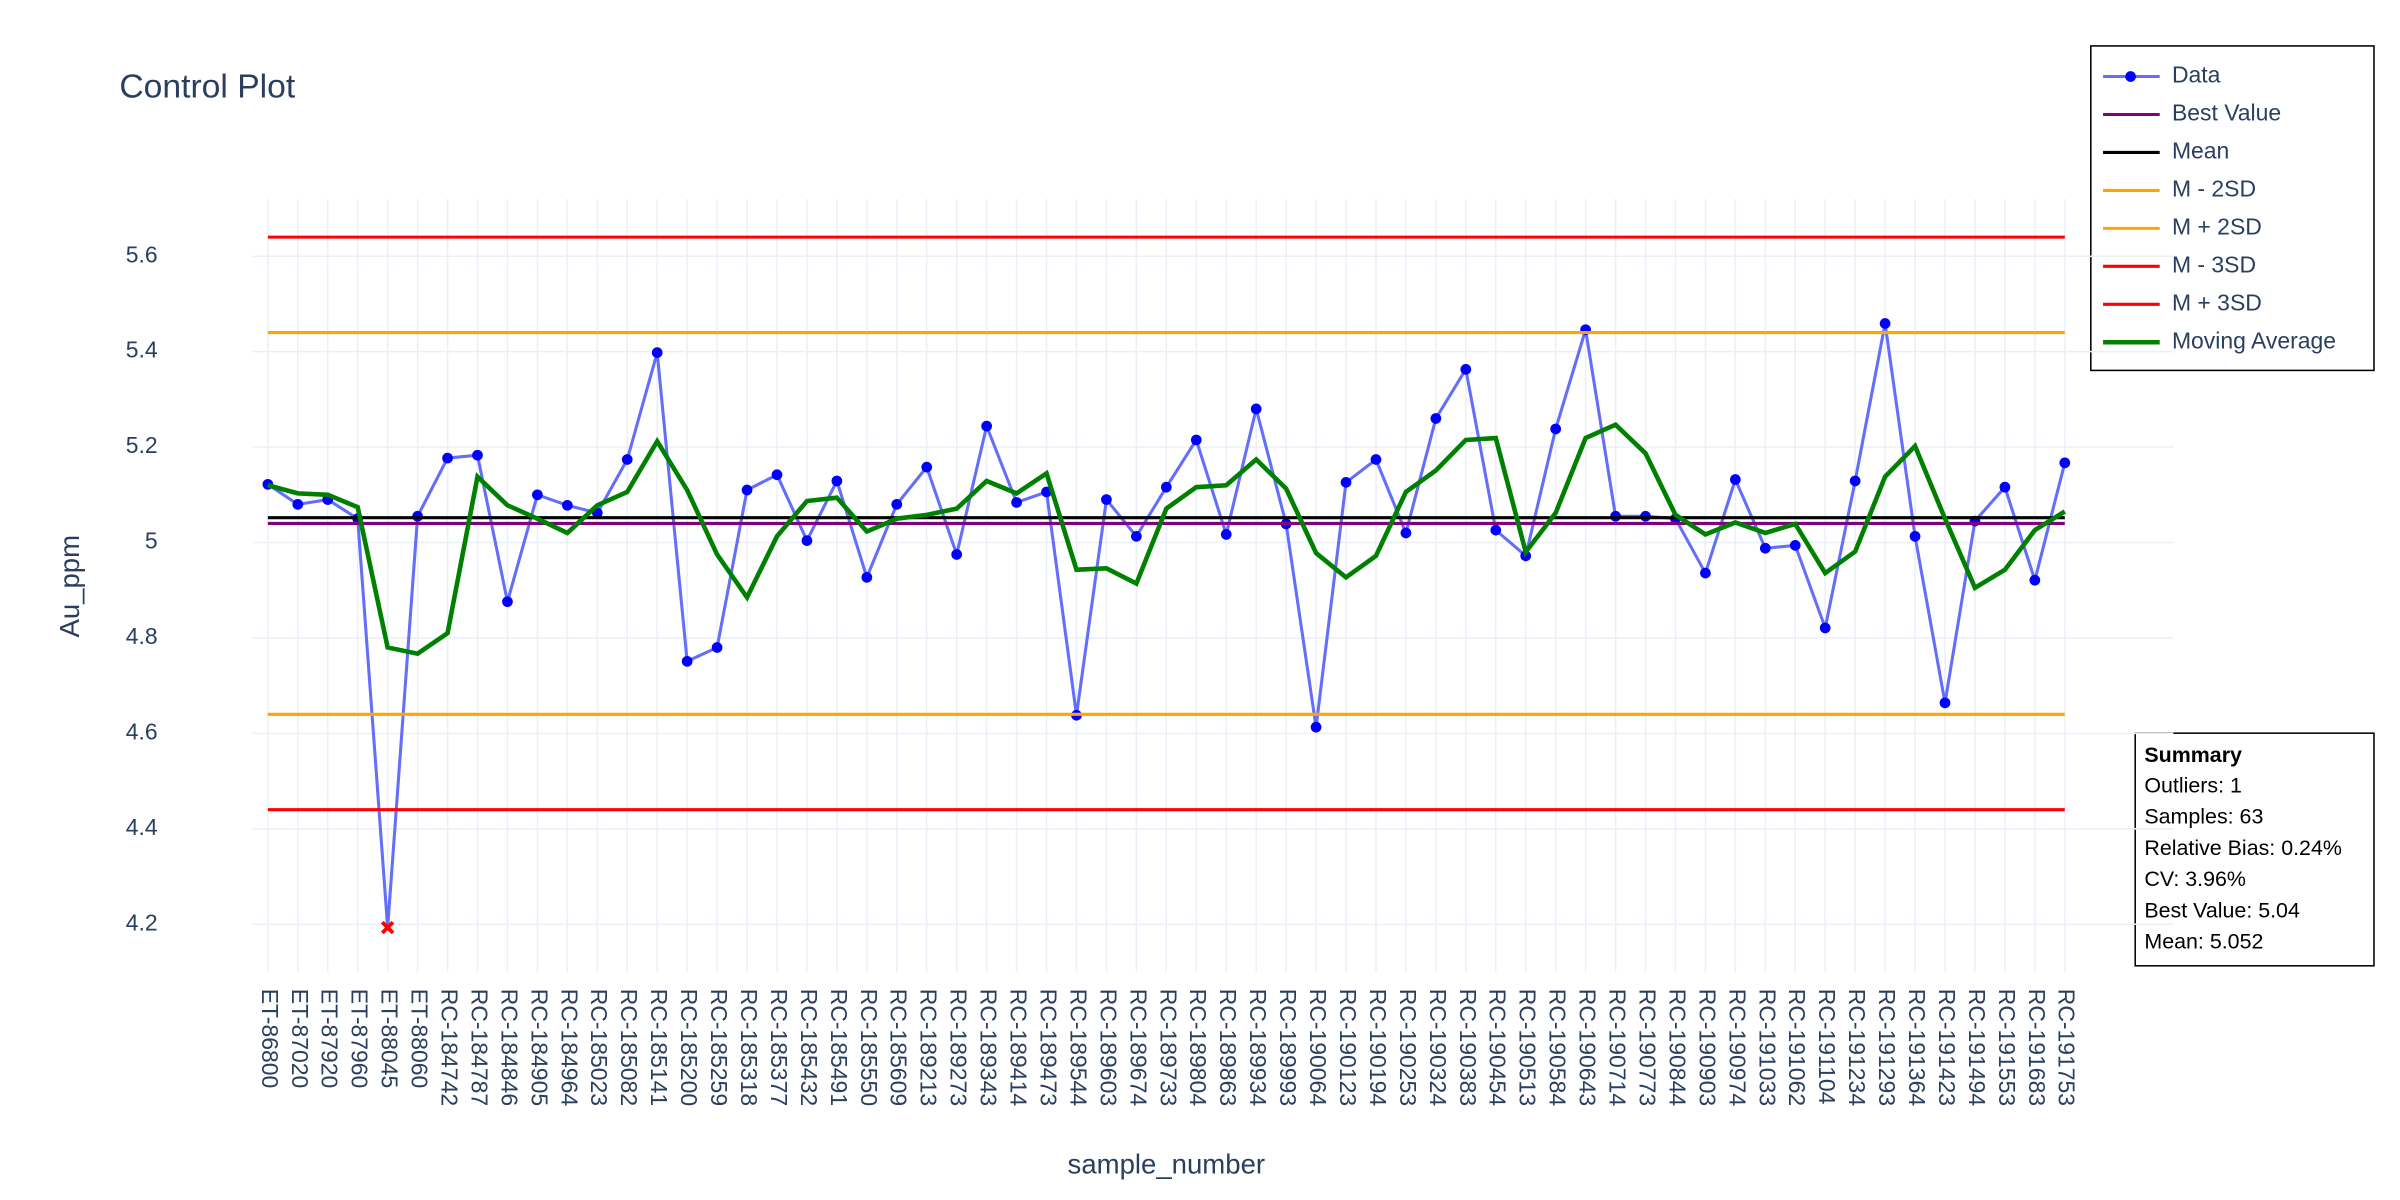  What do you see at coordinates (1617, 1048) in the screenshot?
I see `x-tick-label: RC-190714` at bounding box center [1617, 1048].